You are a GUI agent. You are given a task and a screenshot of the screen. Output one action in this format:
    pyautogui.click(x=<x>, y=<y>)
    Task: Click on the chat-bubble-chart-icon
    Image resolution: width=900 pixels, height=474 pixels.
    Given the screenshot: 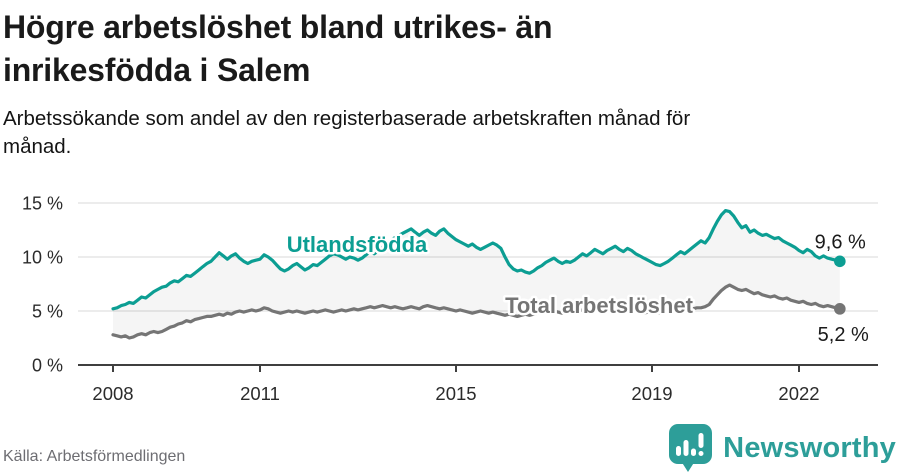 What is the action you would take?
    pyautogui.click(x=691, y=448)
    